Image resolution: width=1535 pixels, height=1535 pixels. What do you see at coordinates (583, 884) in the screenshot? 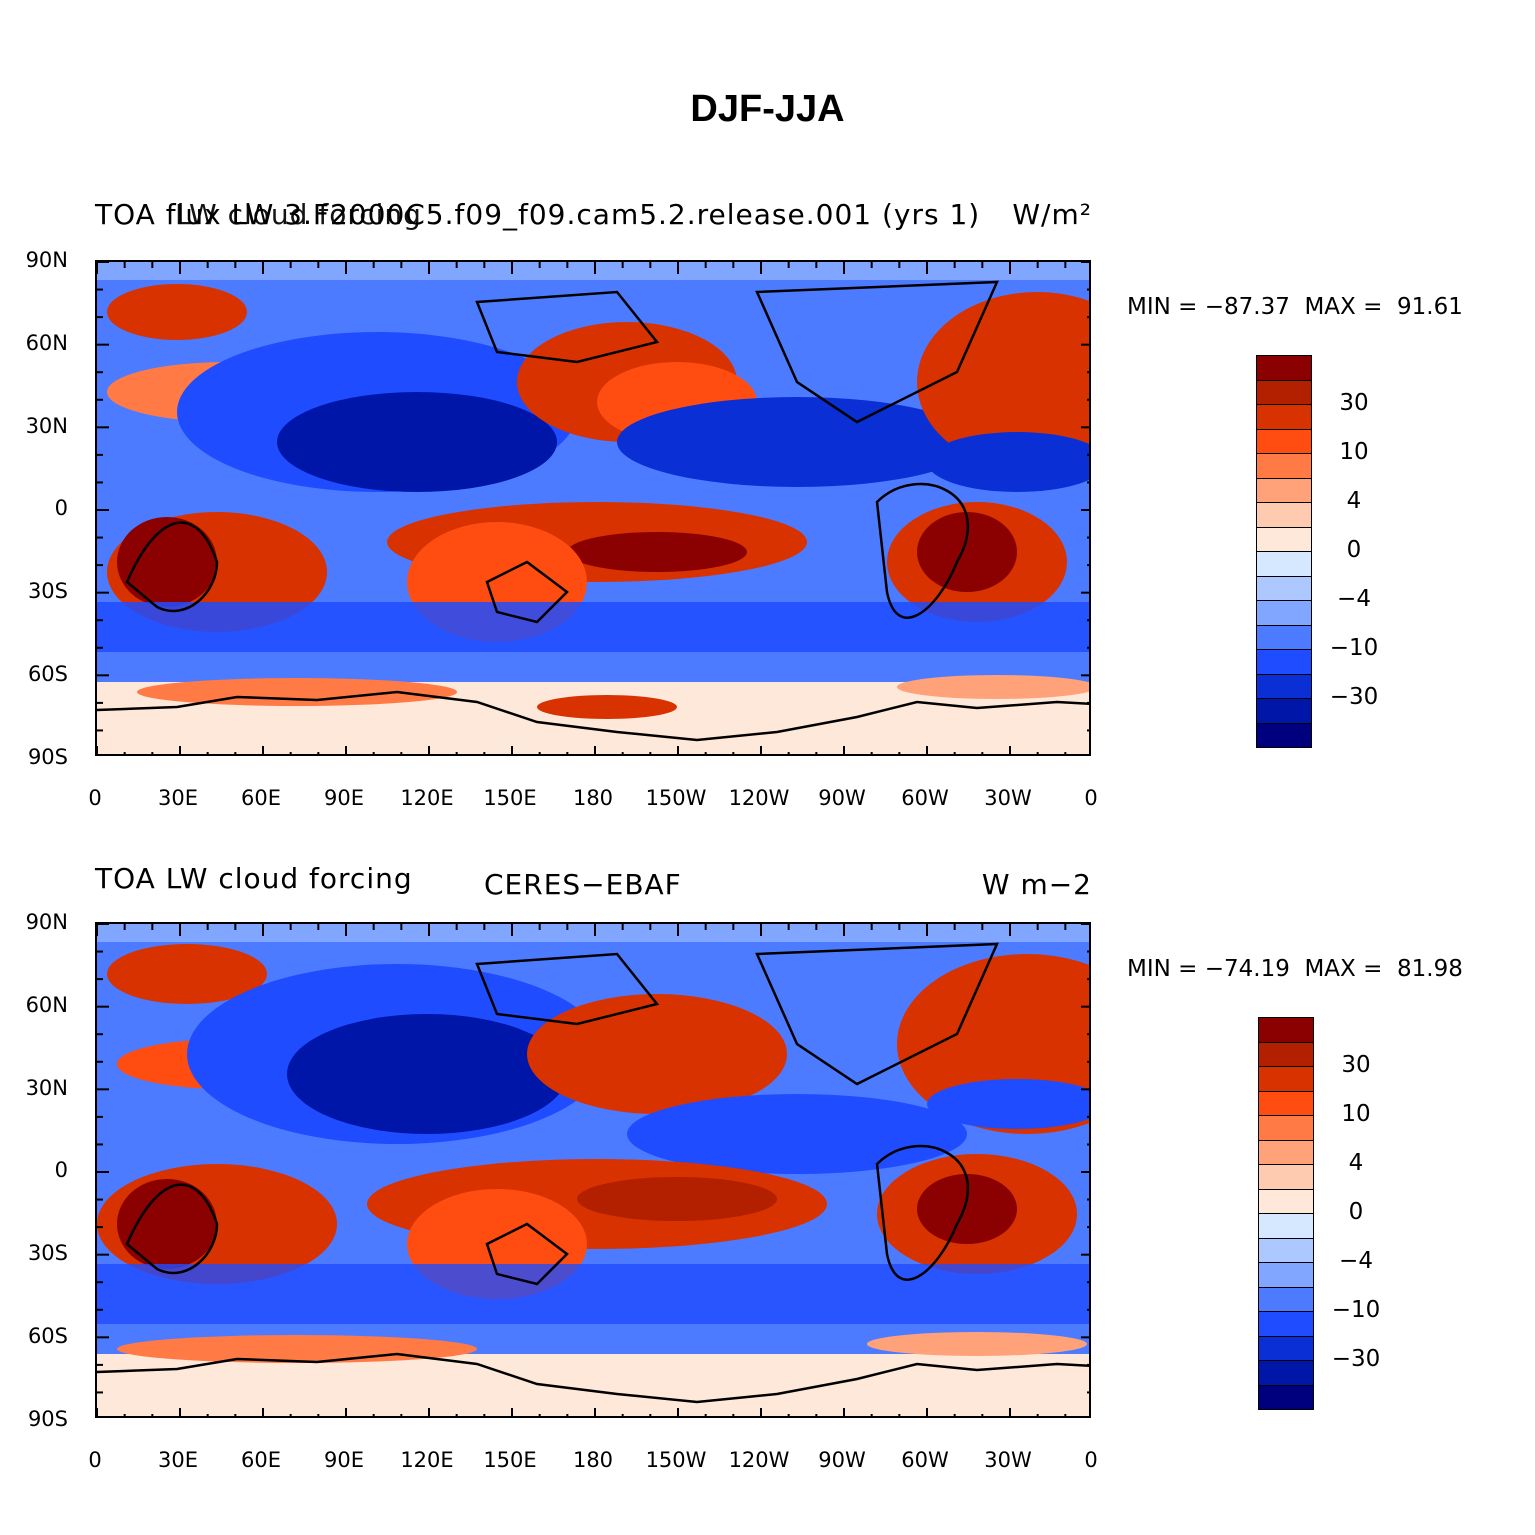
I see `panel-center-title: CERES−EBAF` at bounding box center [583, 884].